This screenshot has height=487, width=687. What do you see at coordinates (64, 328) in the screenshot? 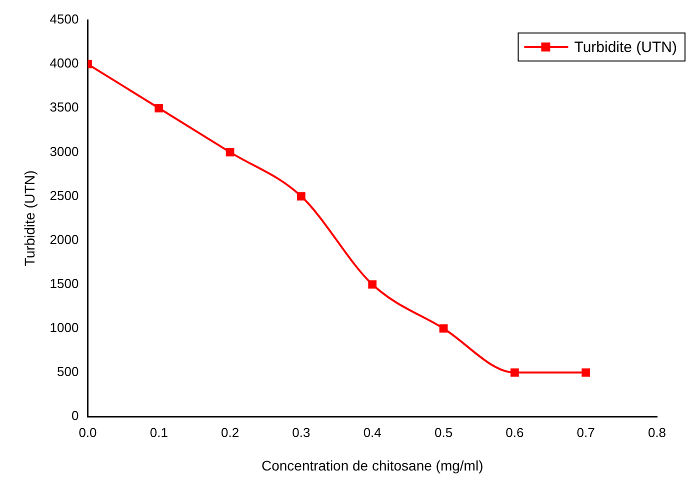
I see `y-tick-label: 1000` at bounding box center [64, 328].